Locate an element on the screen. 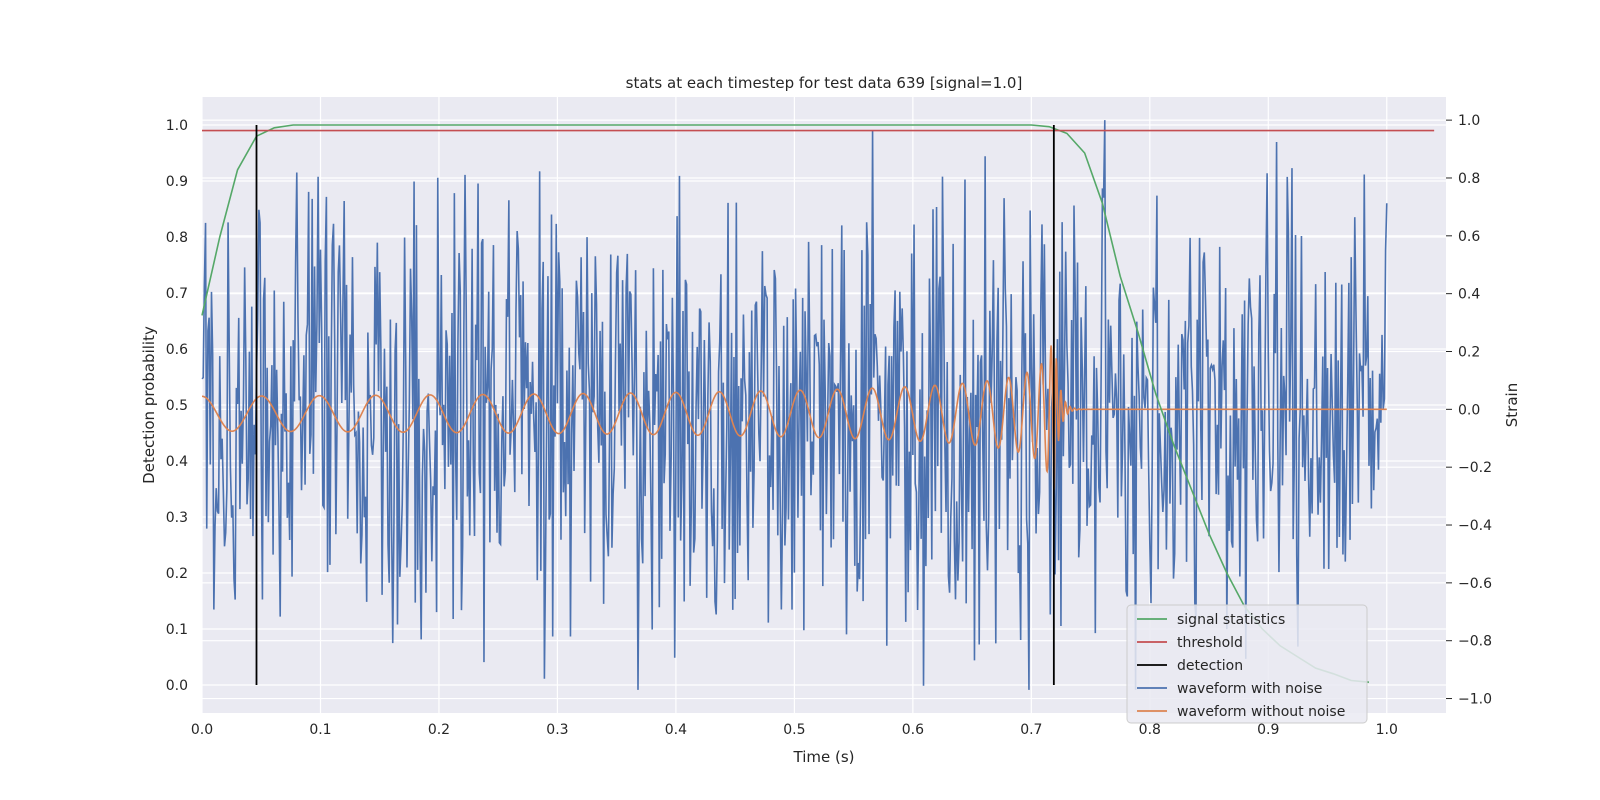  x-tick-label: 0.1 is located at coordinates (320, 730).